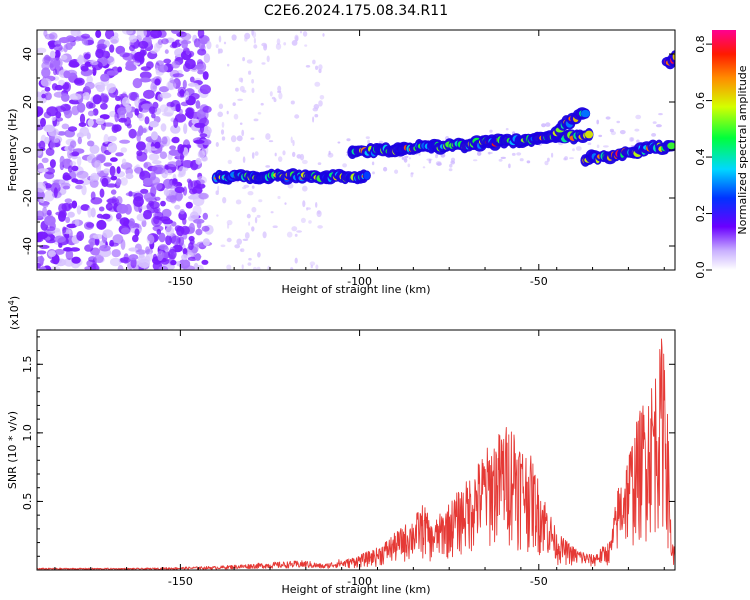 This screenshot has width=750, height=600. I want to click on snr-y-tick-label: 1.5, so click(27, 365).